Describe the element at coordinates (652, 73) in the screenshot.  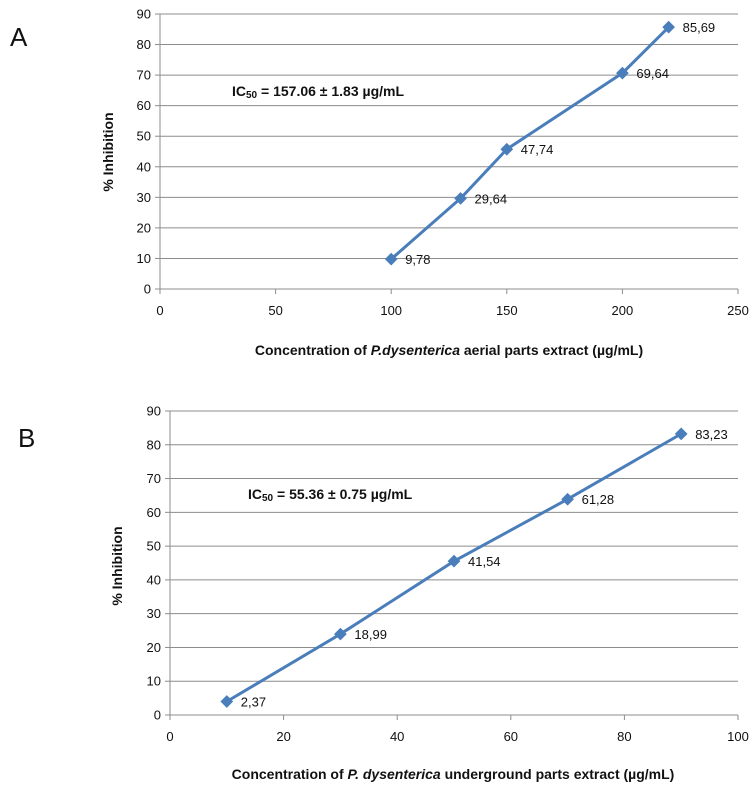
I see `data-label: 69,64` at that location.